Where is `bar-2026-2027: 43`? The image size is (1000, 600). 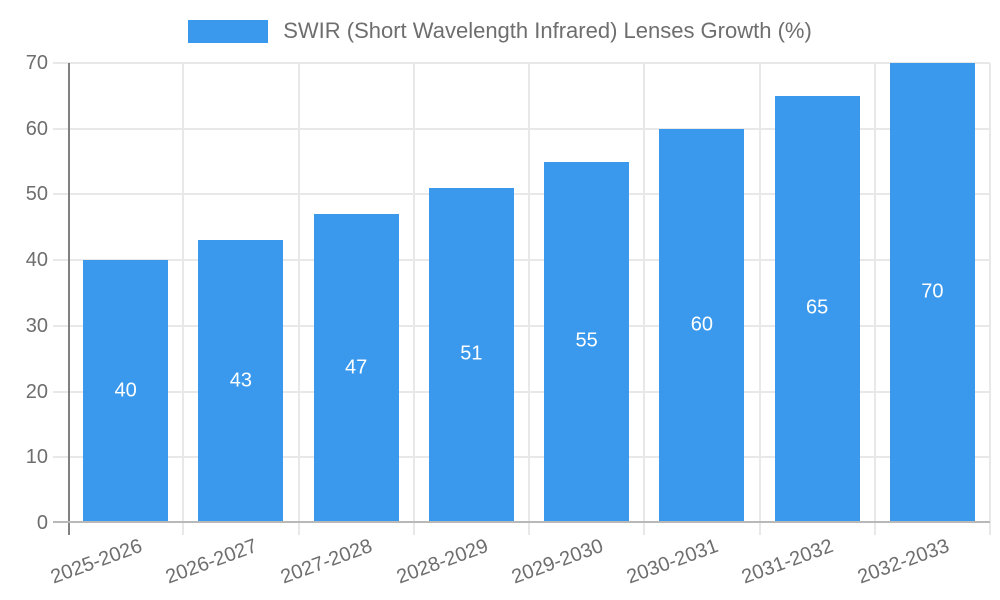
bar-2026-2027: 43 is located at coordinates (241, 380).